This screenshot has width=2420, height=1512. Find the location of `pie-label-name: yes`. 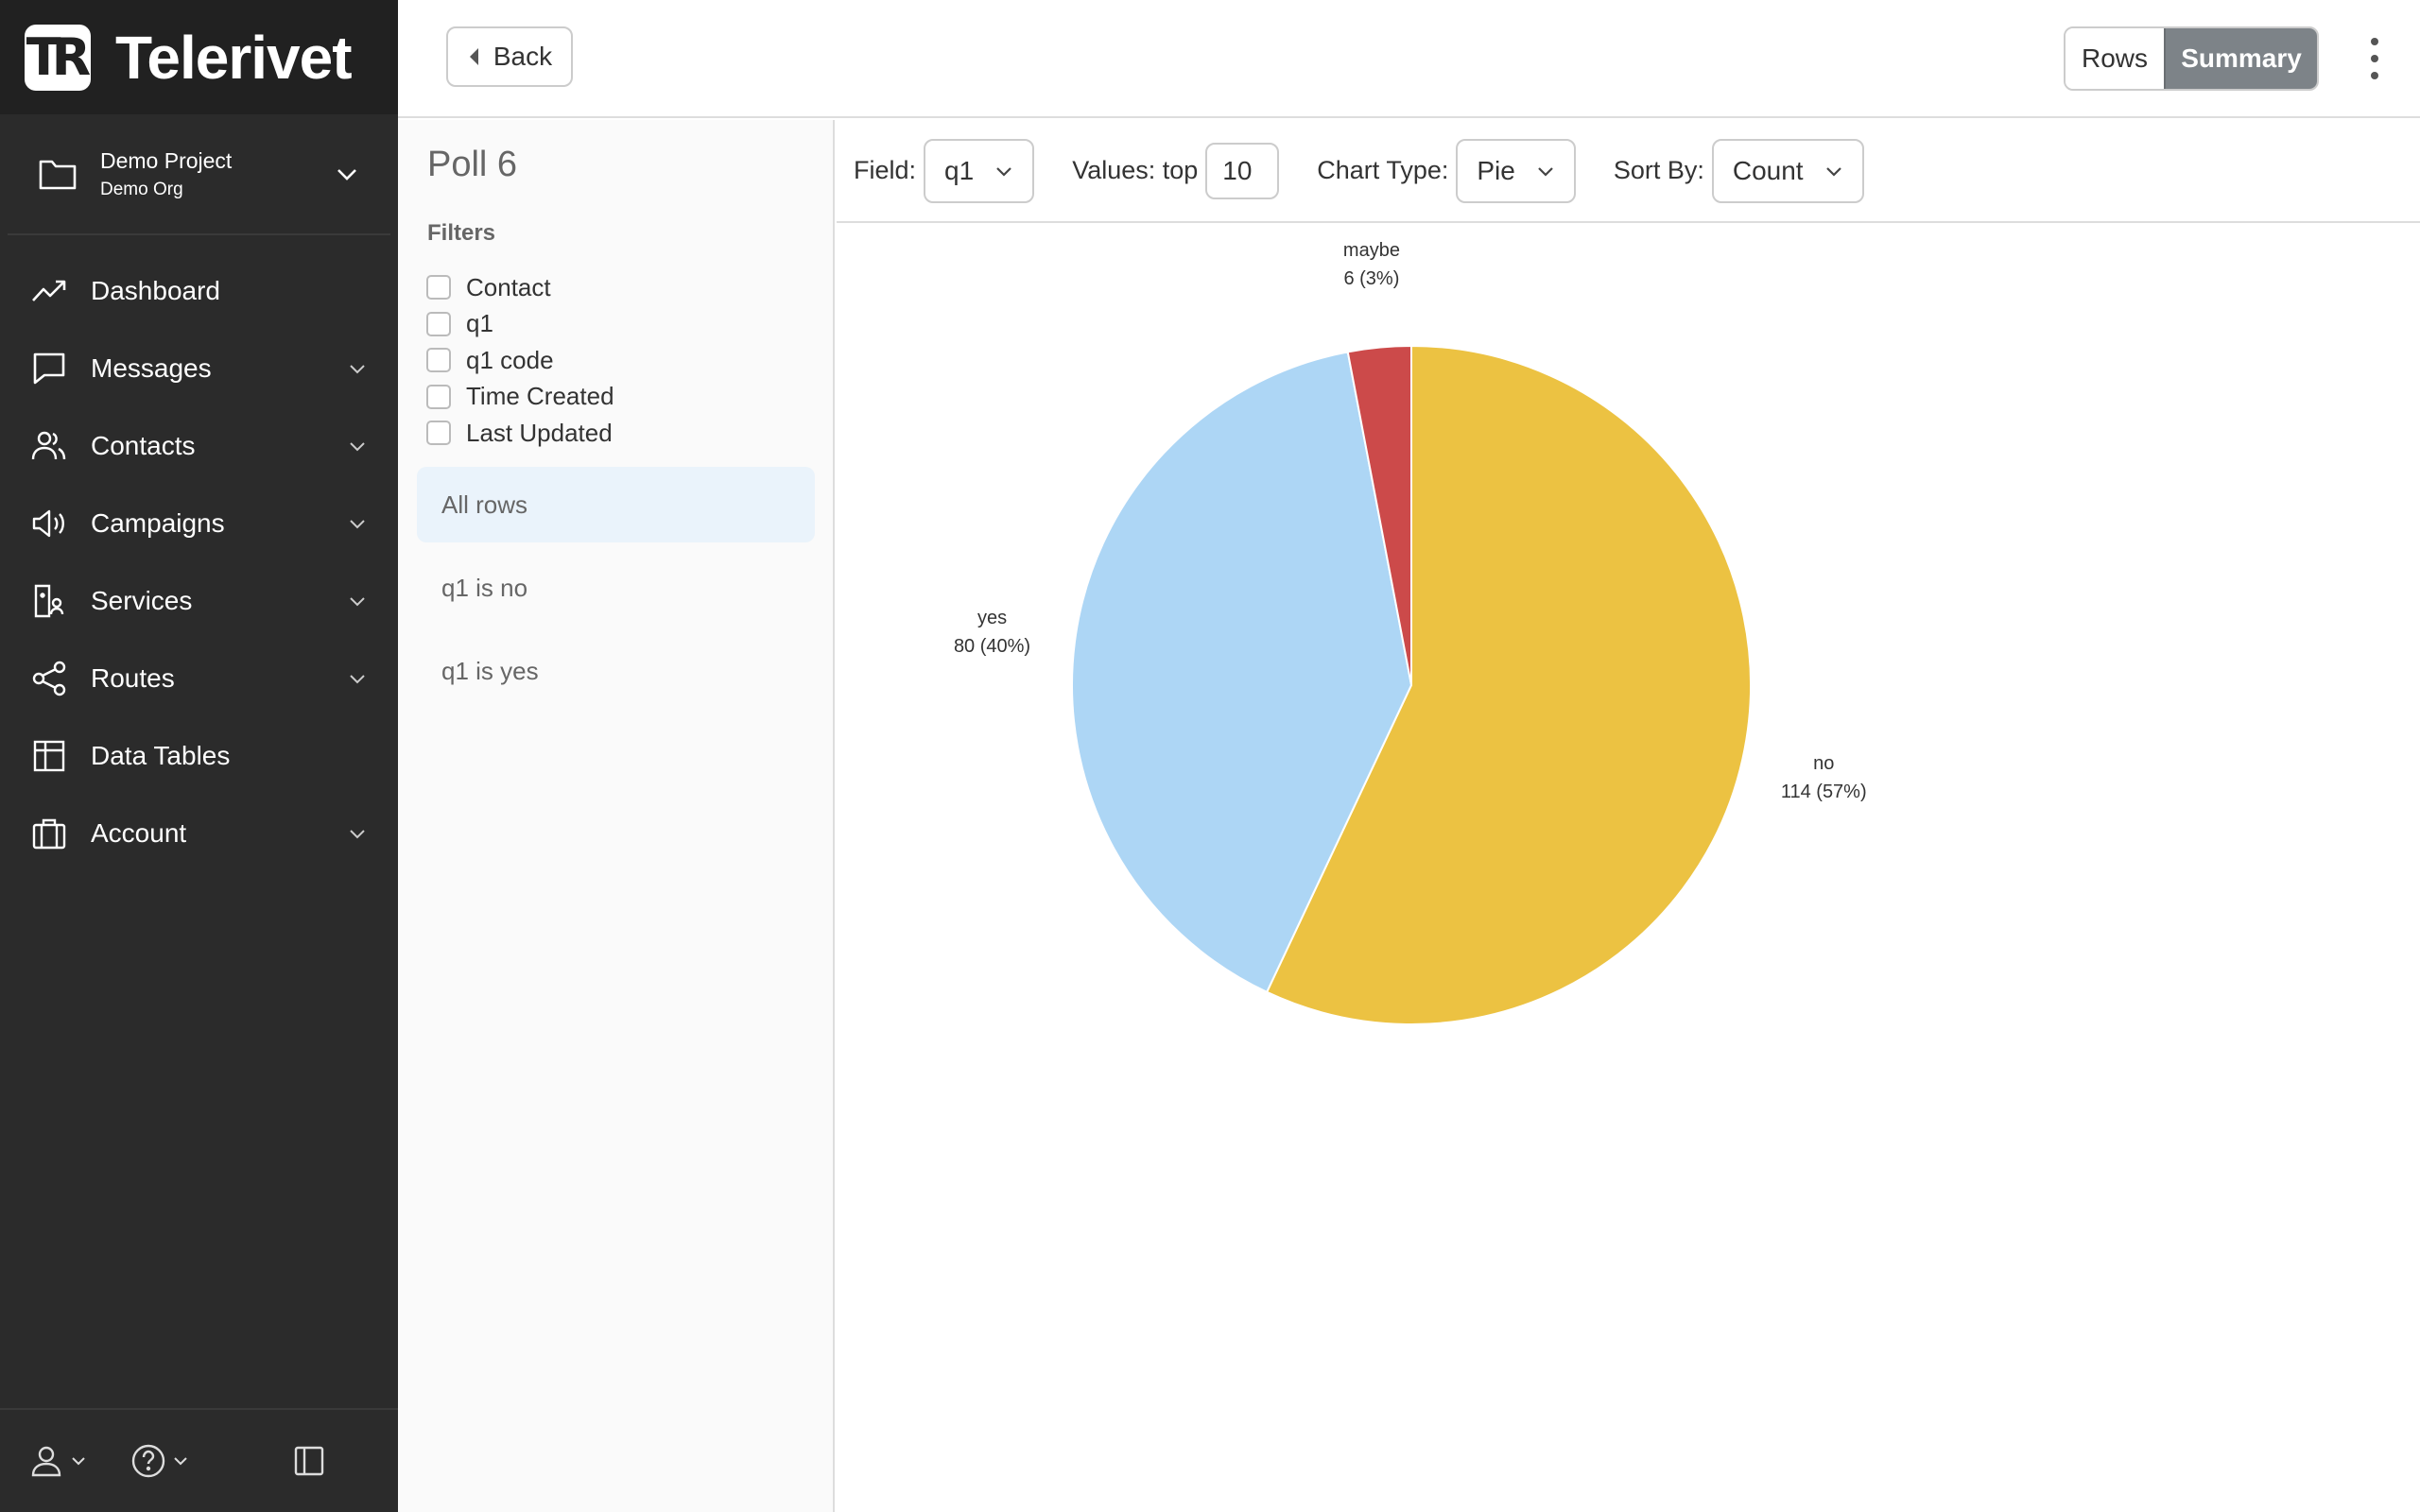

pie-label-name: yes is located at coordinates (992, 617).